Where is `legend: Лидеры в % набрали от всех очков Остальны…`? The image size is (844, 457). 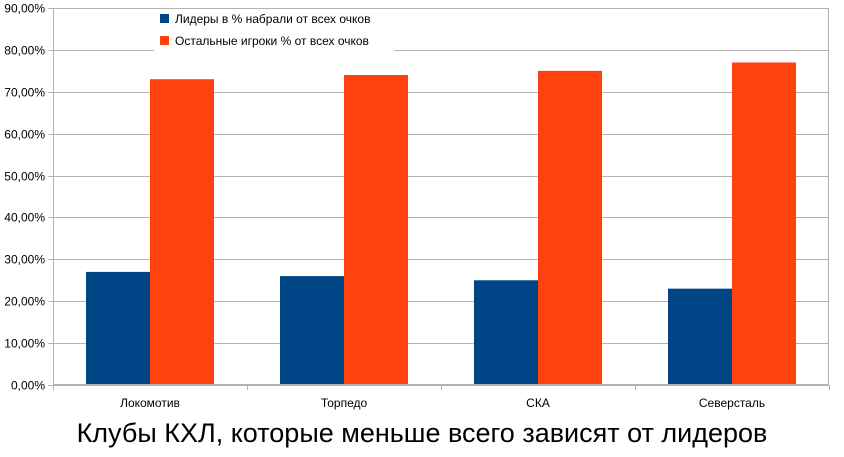
legend: Лидеры в % набрали от всех очков Остальны… is located at coordinates (274, 32).